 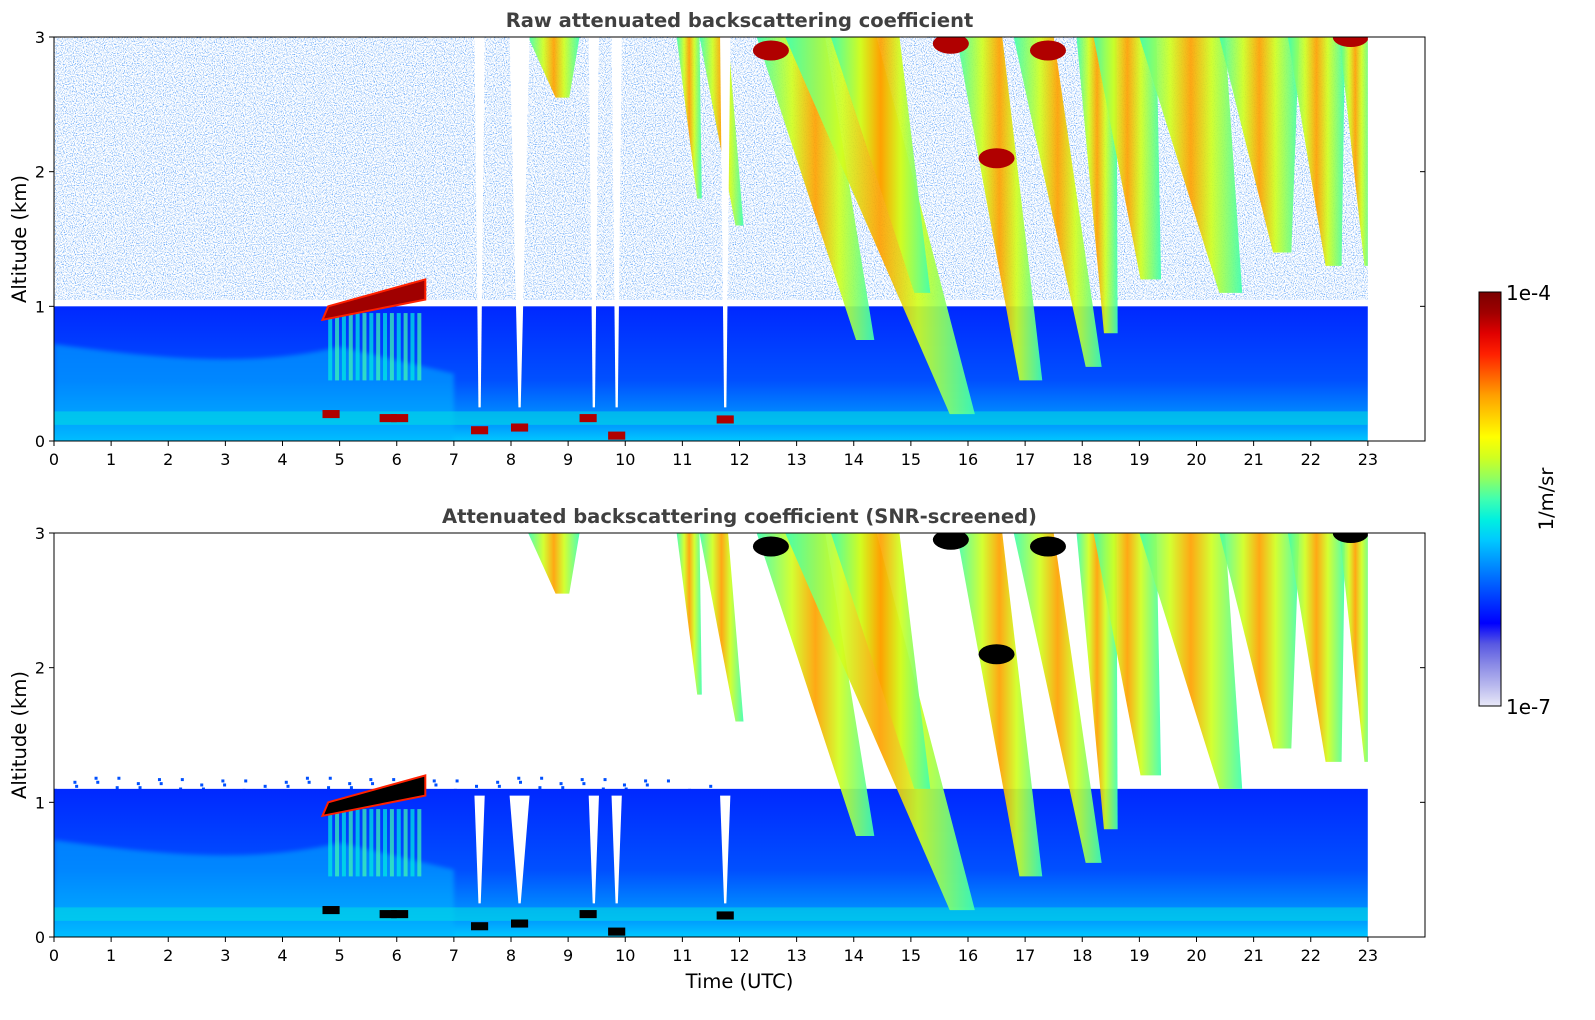 I want to click on x-axis-label: Time (UTC), so click(x=739, y=981).